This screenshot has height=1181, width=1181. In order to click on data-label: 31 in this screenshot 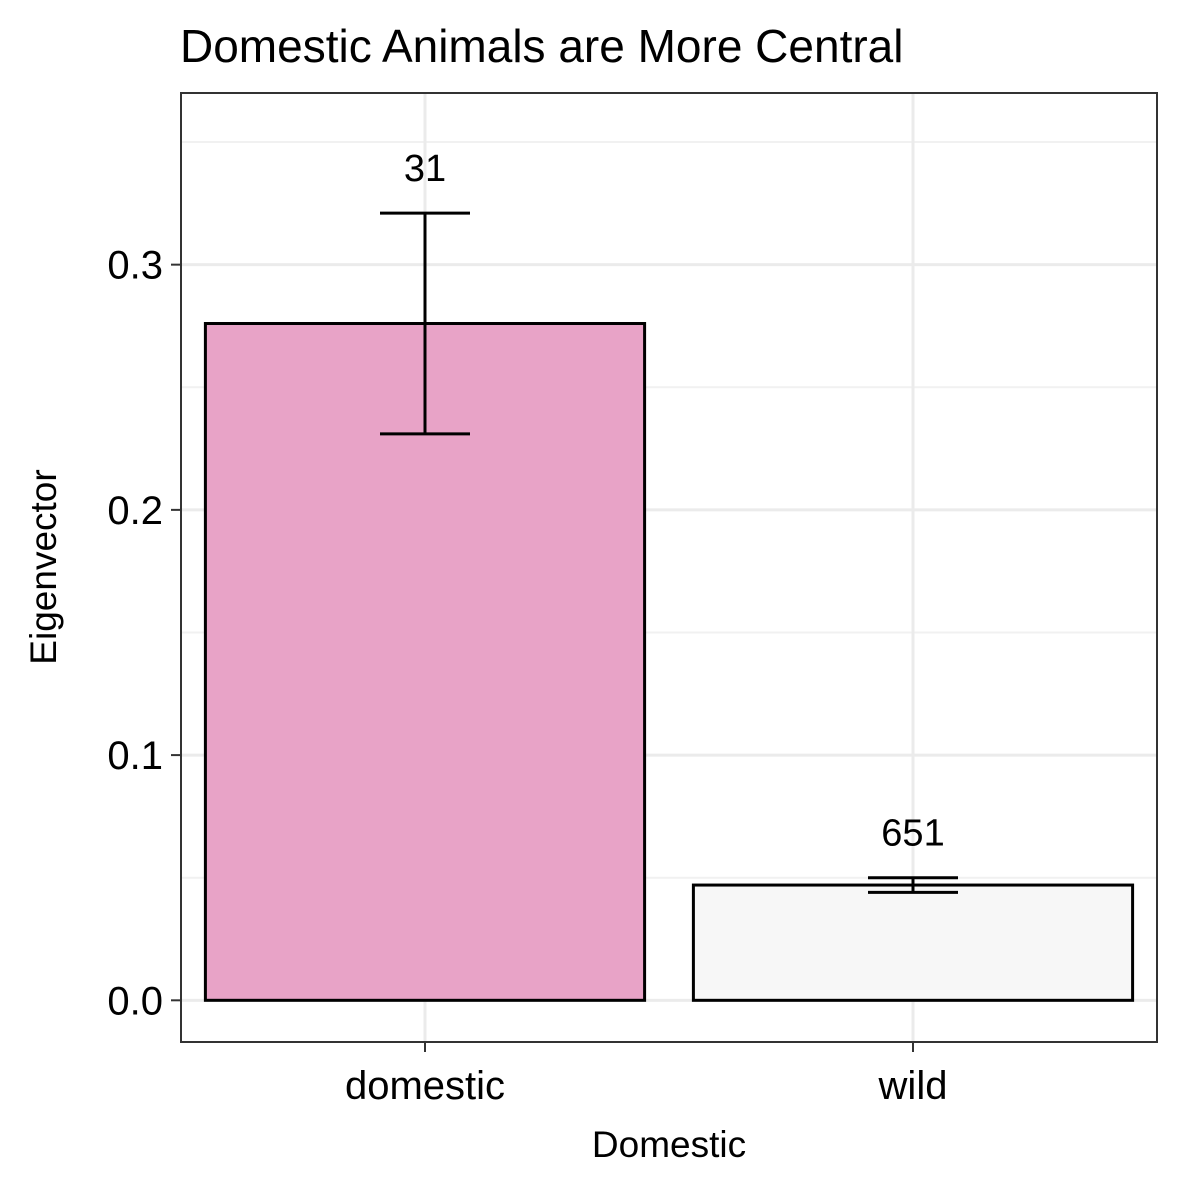, I will do `click(425, 169)`.